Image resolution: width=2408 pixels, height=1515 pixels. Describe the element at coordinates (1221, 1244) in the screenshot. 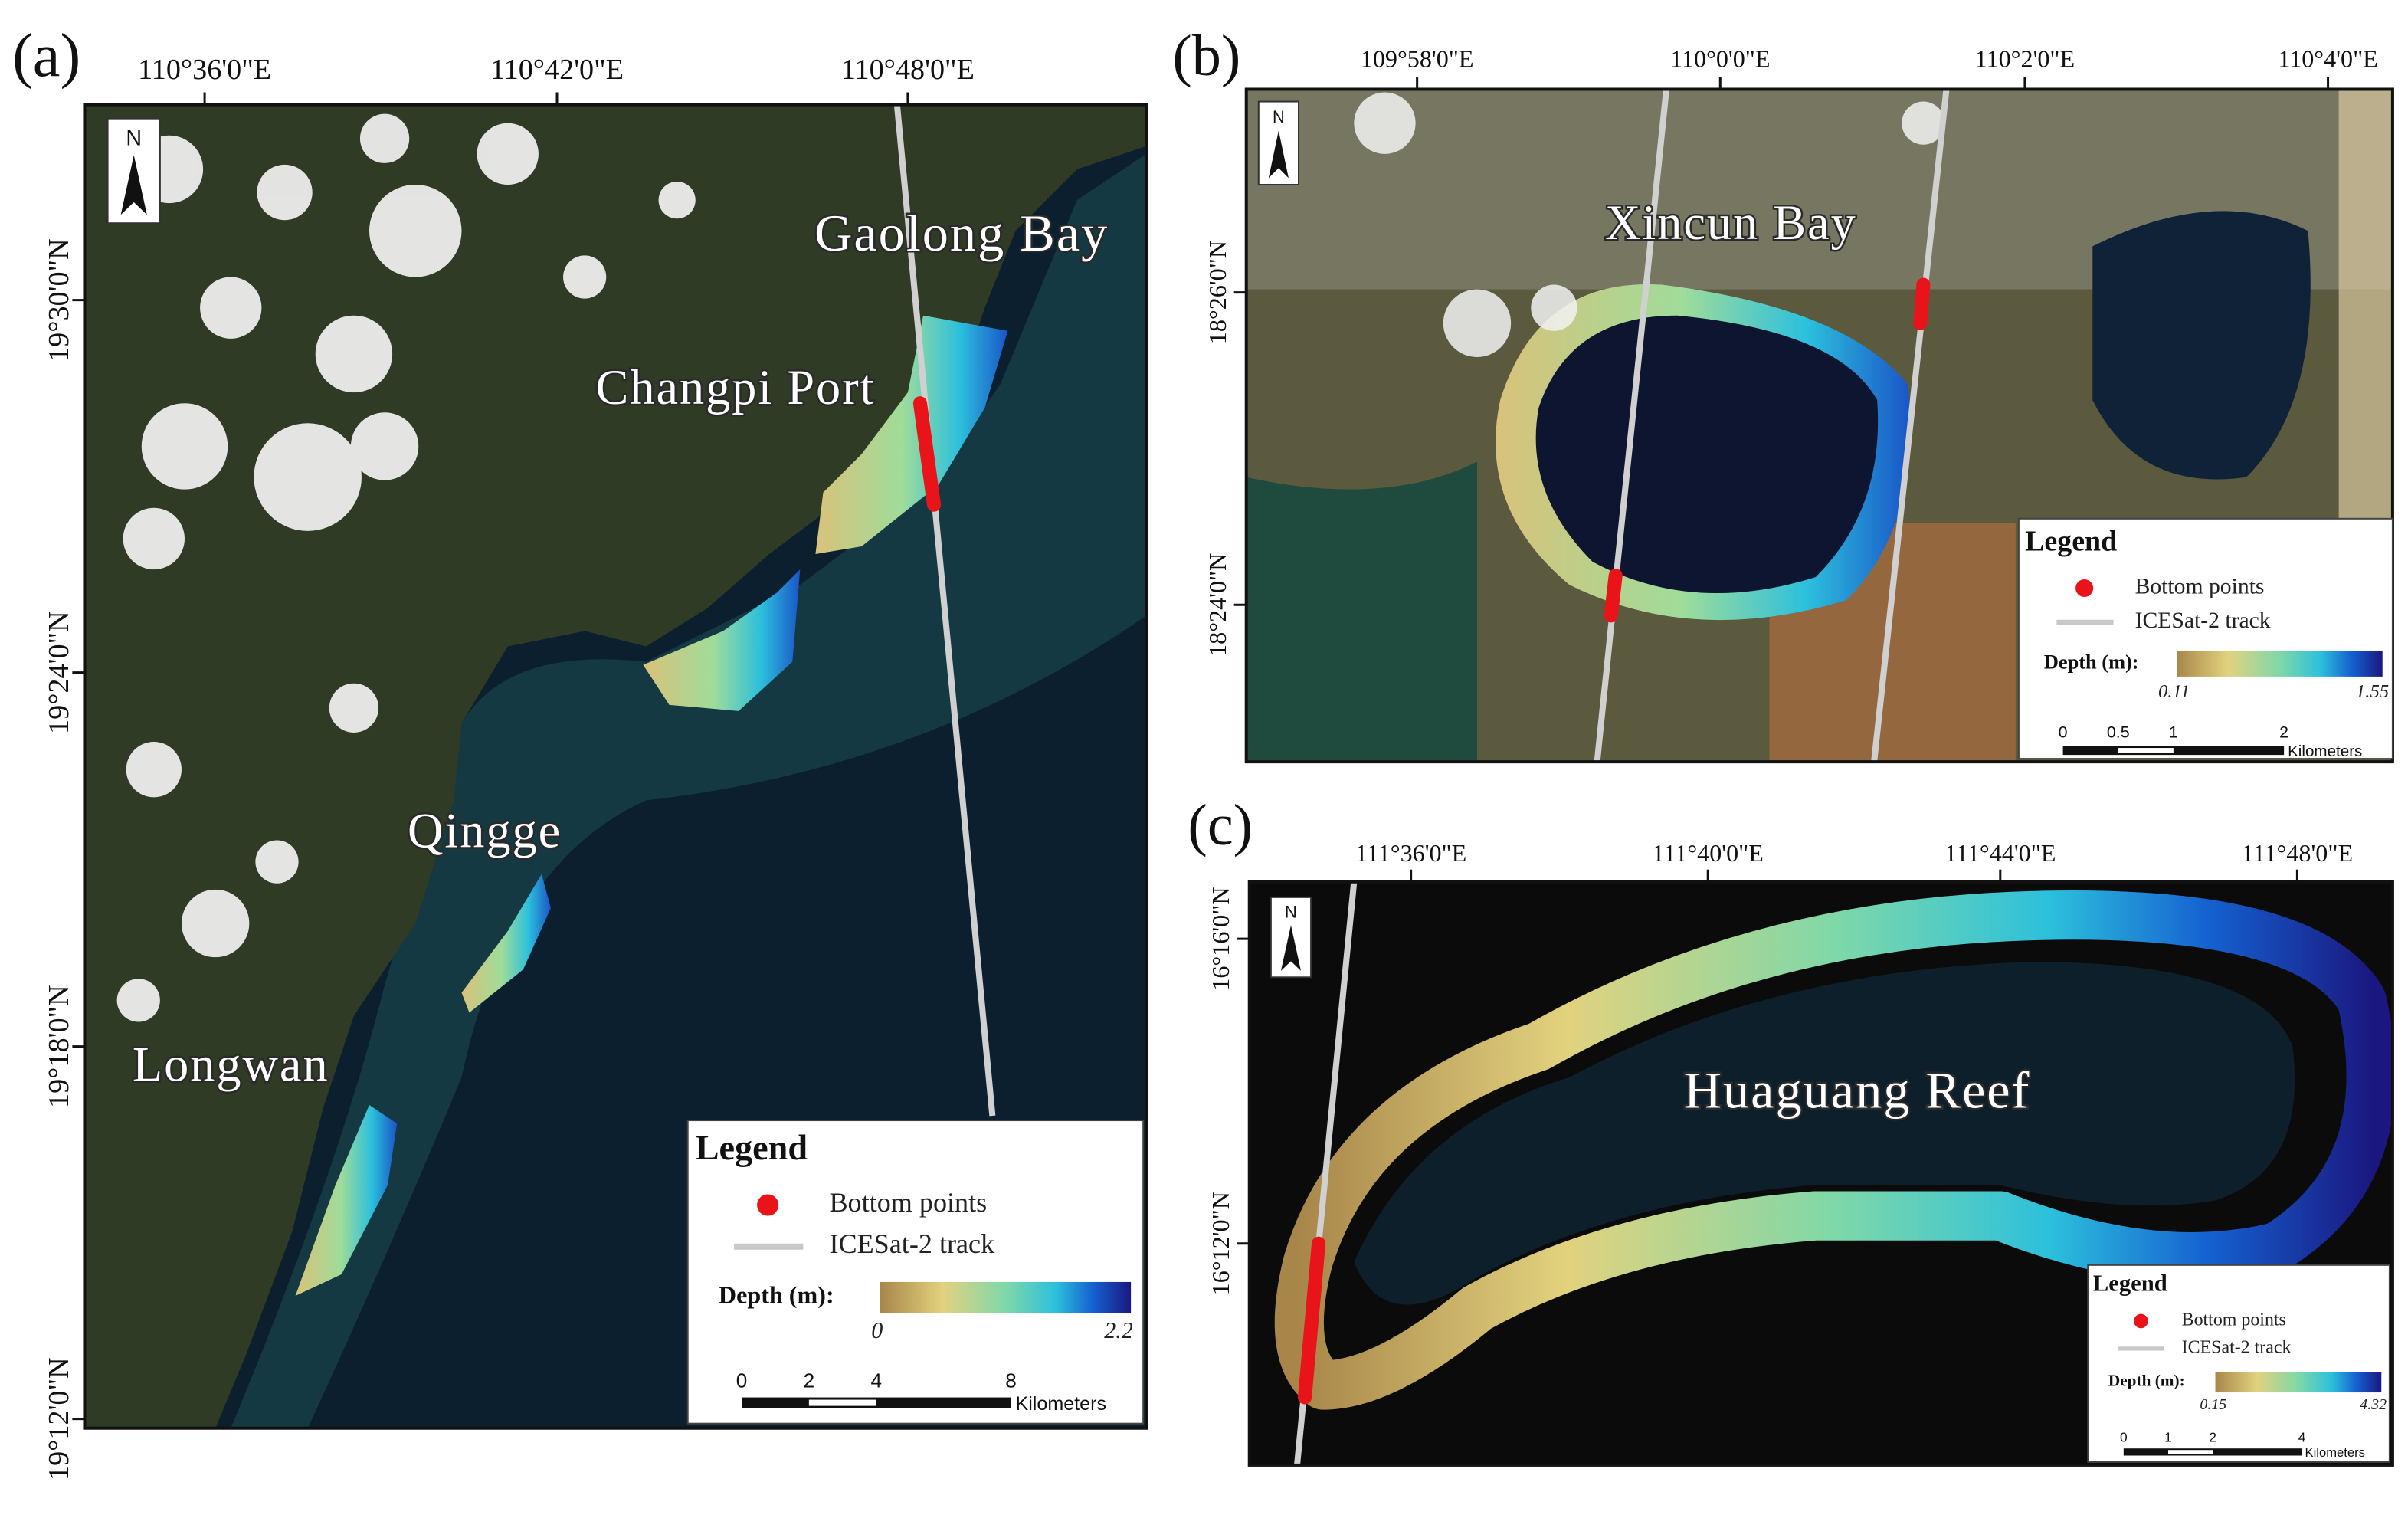

I see `latitude-label: 16°12'0"N` at that location.